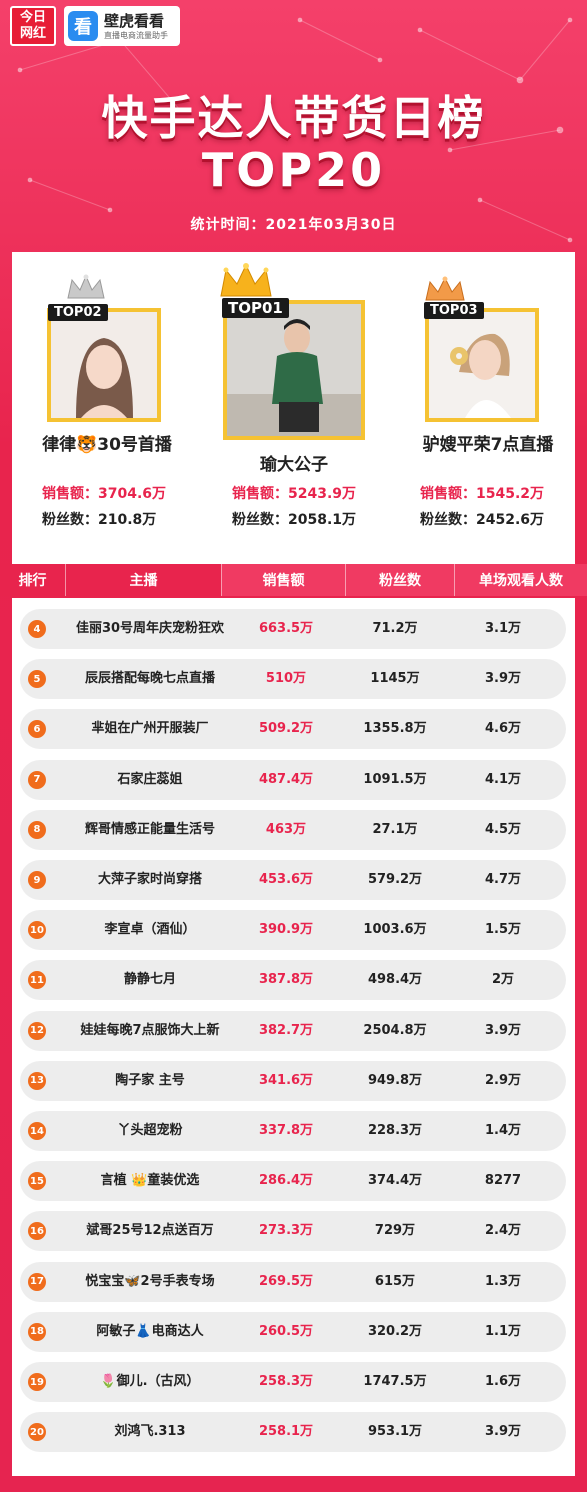 The image size is (587, 1492). I want to click on table-row: 20 刘鸿飞.313 258.1万 953.1万 3.9万, so click(293, 1432).